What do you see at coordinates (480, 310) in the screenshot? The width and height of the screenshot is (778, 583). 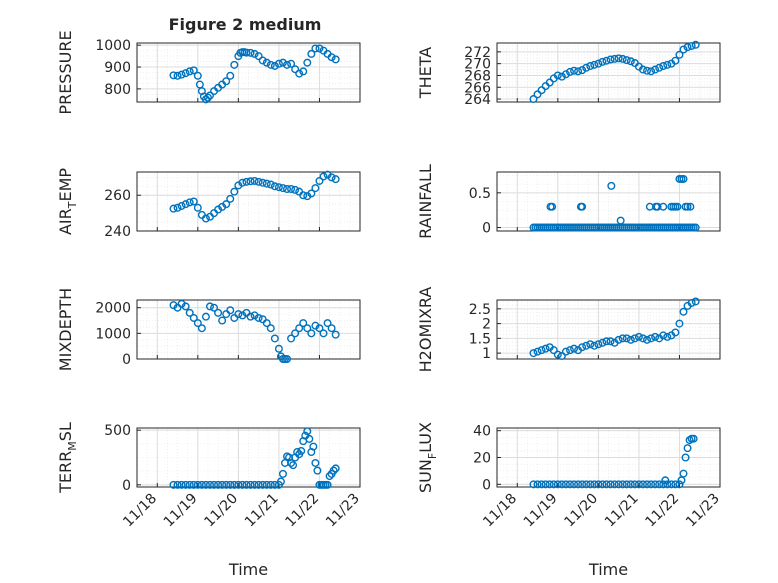 I see `y-tick-label: 2.5` at bounding box center [480, 310].